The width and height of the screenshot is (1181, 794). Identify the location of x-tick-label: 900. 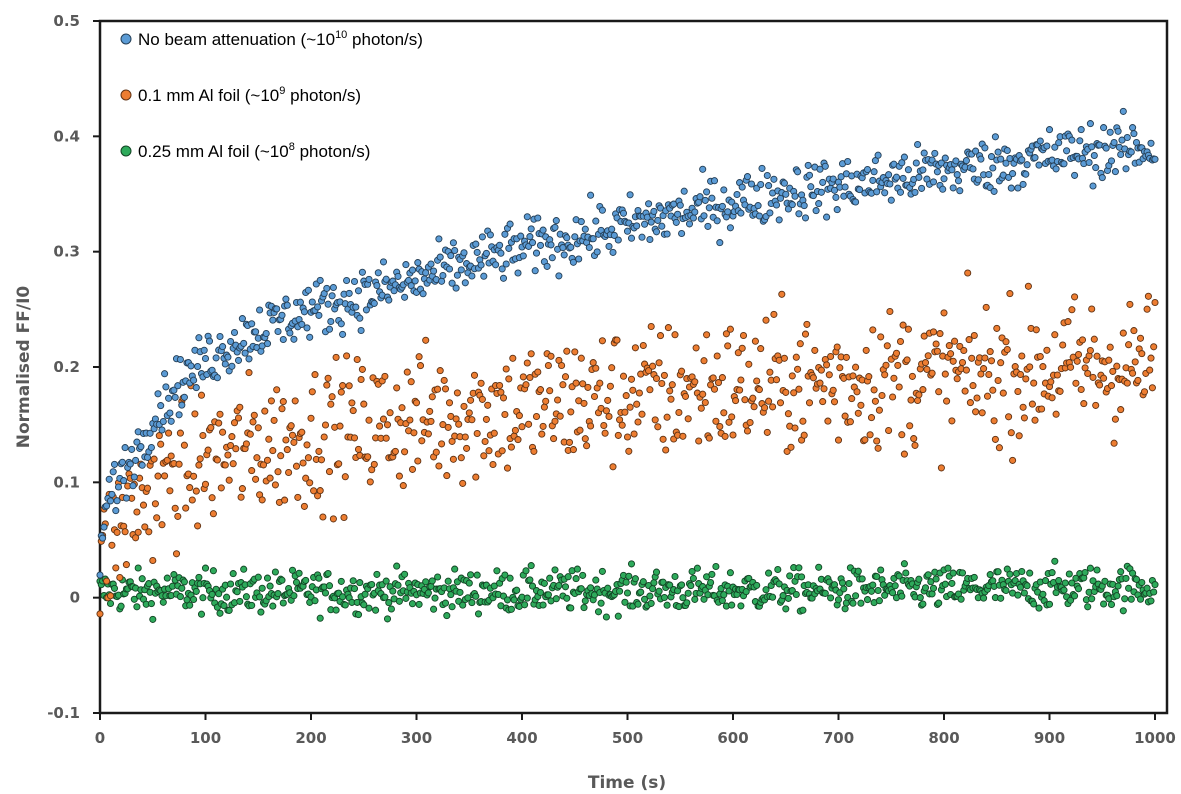
(1049, 738).